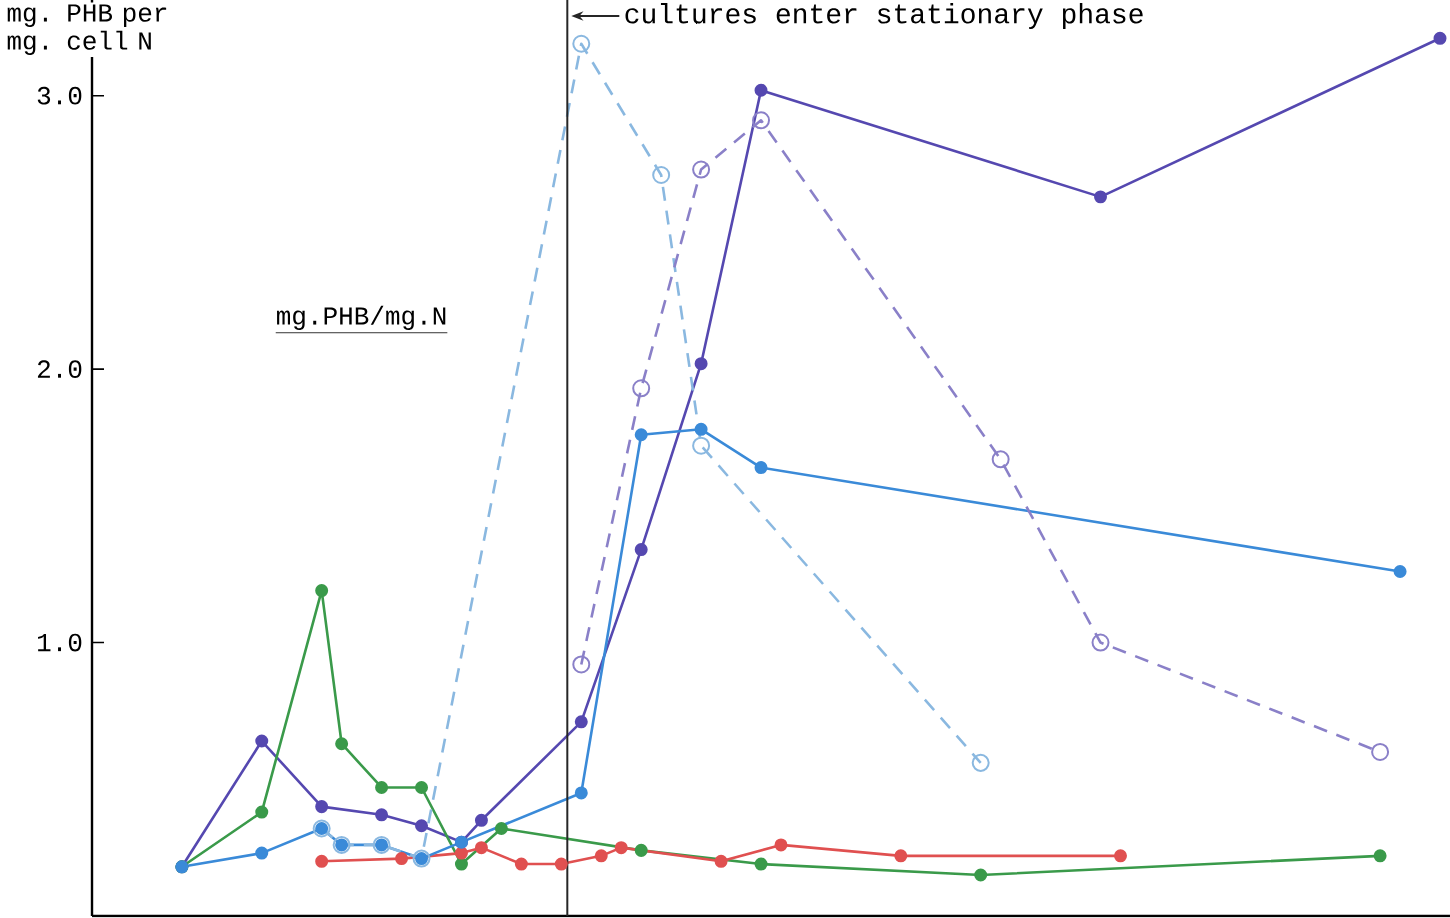 The width and height of the screenshot is (1450, 918). I want to click on y-tick-label: 2.0, so click(59, 369).